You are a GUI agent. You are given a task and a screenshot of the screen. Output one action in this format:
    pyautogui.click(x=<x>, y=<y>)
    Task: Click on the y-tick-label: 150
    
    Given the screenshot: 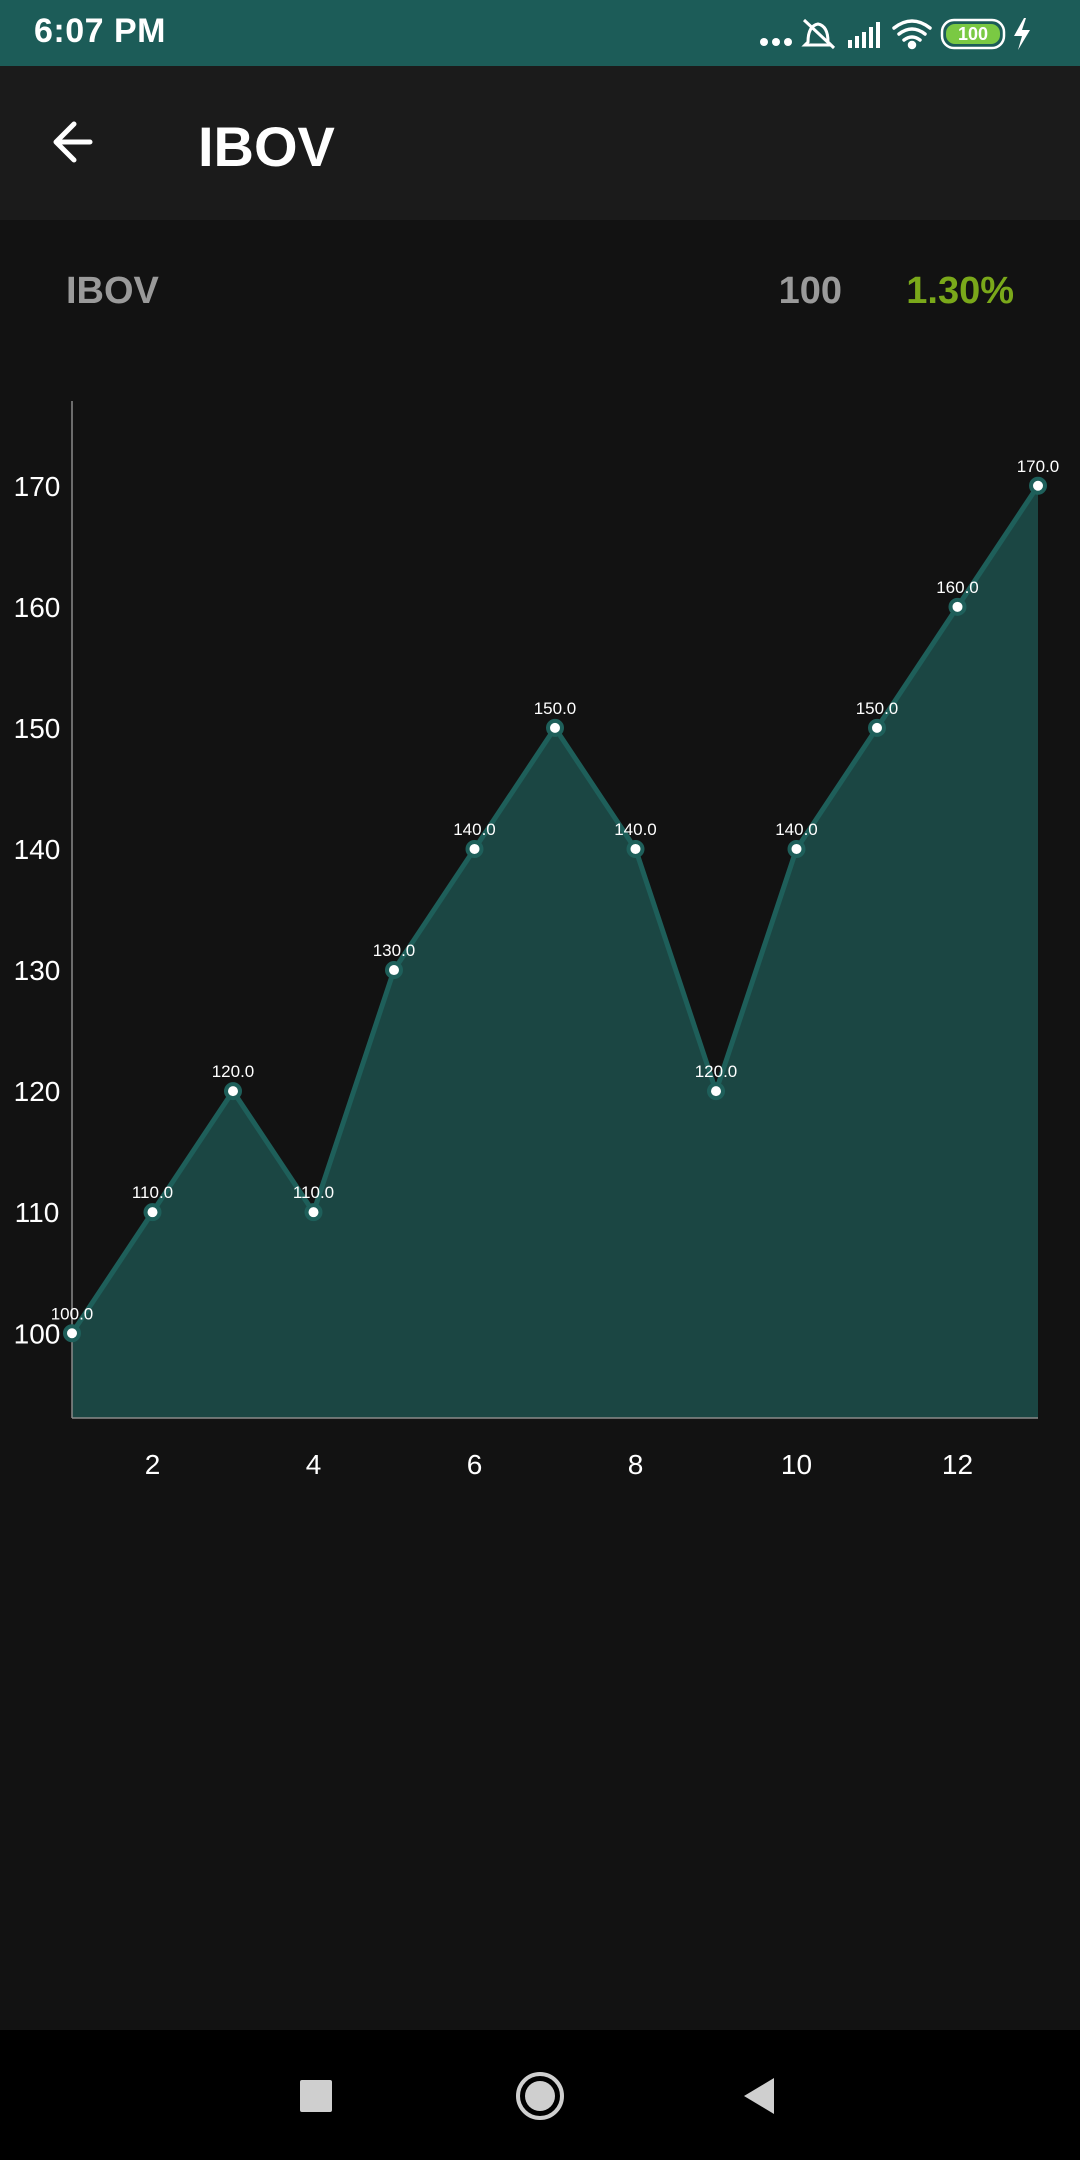 What is the action you would take?
    pyautogui.click(x=37, y=728)
    